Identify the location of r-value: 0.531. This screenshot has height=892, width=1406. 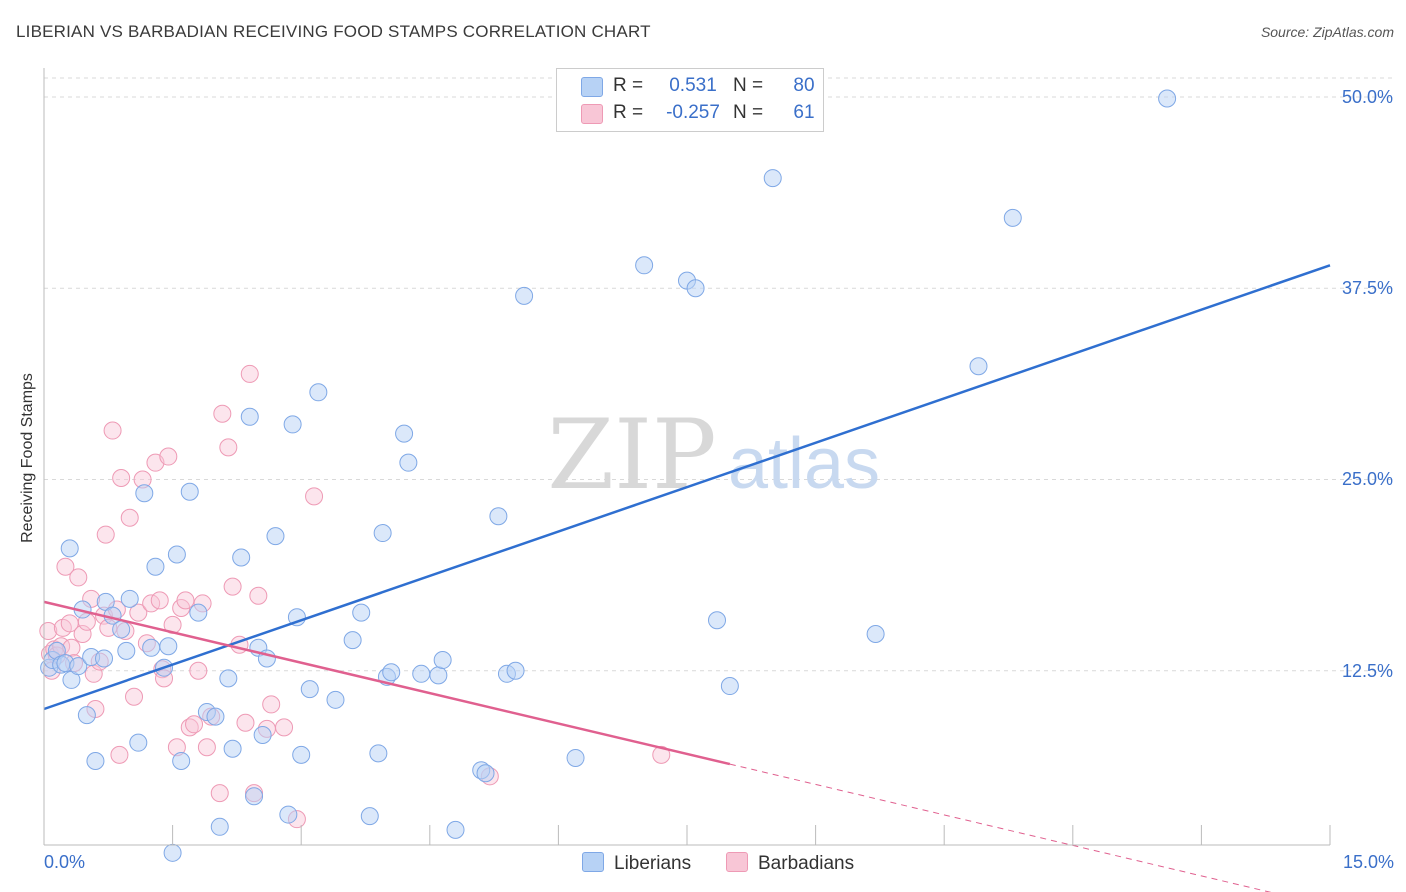
(693, 85).